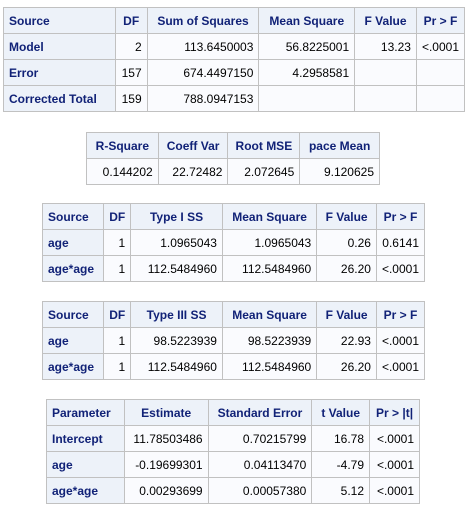 Image resolution: width=468 pixels, height=512 pixels. What do you see at coordinates (122, 171) in the screenshot?
I see `cell: 0.144202` at bounding box center [122, 171].